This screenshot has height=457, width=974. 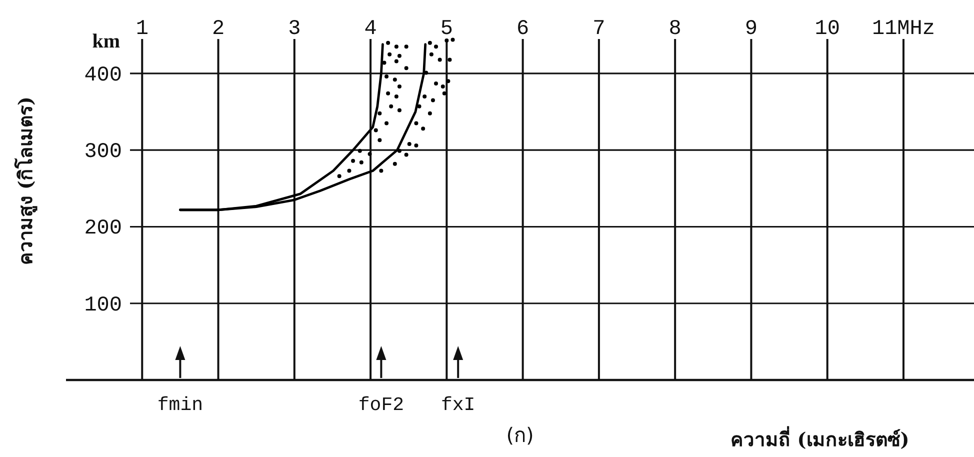 I want to click on x-tick-label: 2, so click(x=218, y=29).